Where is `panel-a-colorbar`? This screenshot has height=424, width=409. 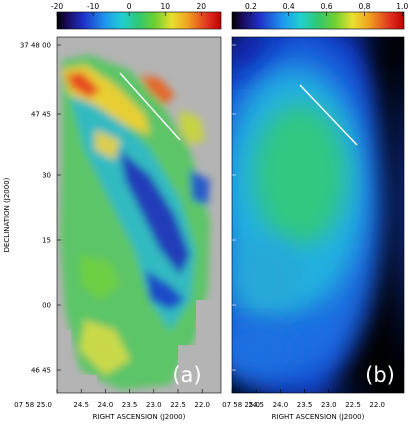
panel-a-colorbar is located at coordinates (139, 20).